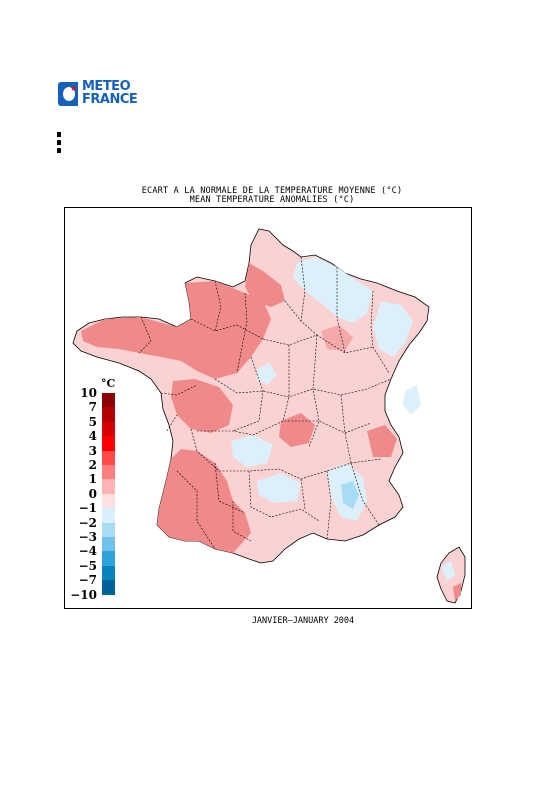 Image resolution: width=544 pixels, height=792 pixels. I want to click on anomaly-region-champagne, so click(337, 338).